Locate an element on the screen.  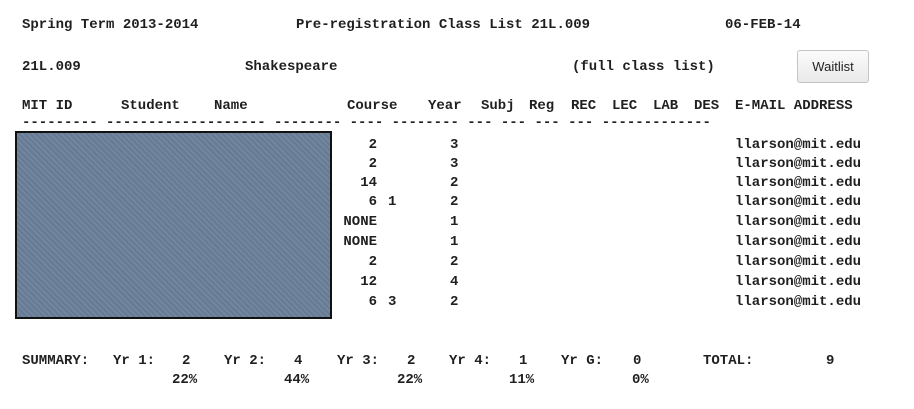
col-header-reg: Reg is located at coordinates (542, 106).